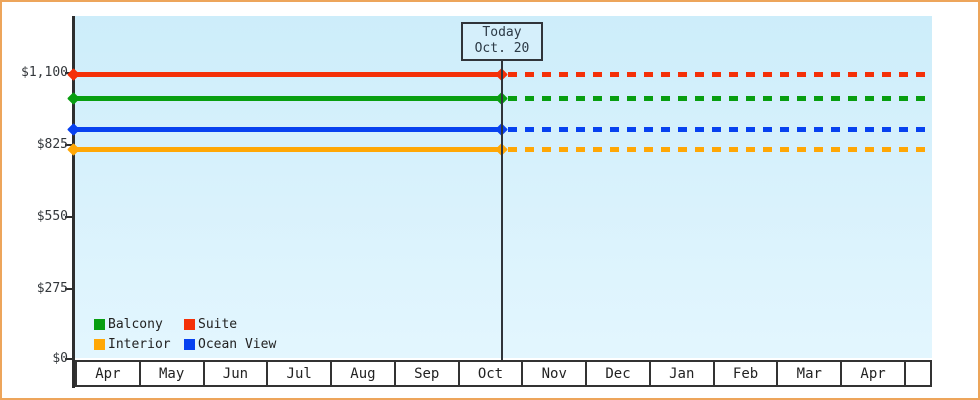  Describe the element at coordinates (502, 32) in the screenshot. I see `today-label: Today` at that location.